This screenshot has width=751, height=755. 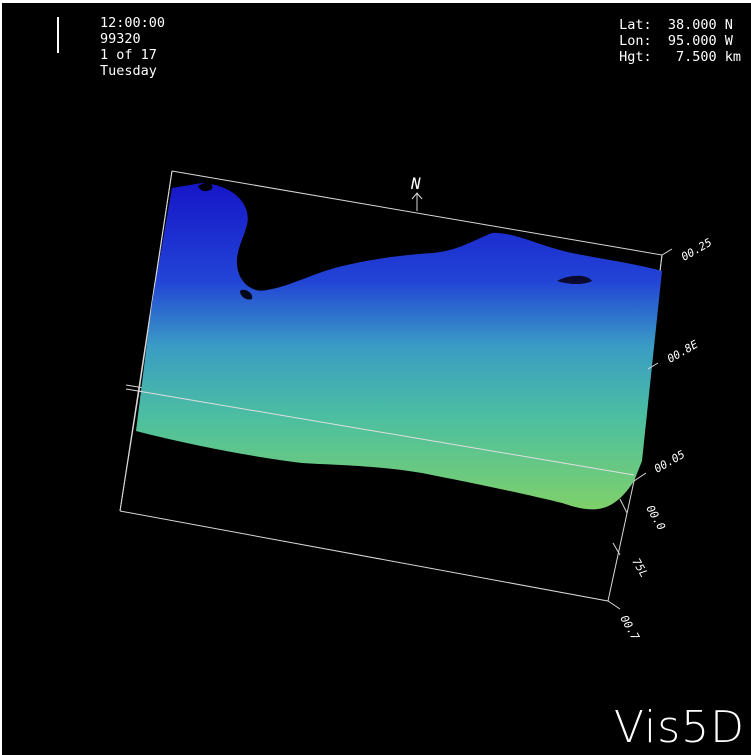 I want to click on time-info-panel: 12:00:00 99320 1 of 17 Tuesday, so click(x=132, y=47).